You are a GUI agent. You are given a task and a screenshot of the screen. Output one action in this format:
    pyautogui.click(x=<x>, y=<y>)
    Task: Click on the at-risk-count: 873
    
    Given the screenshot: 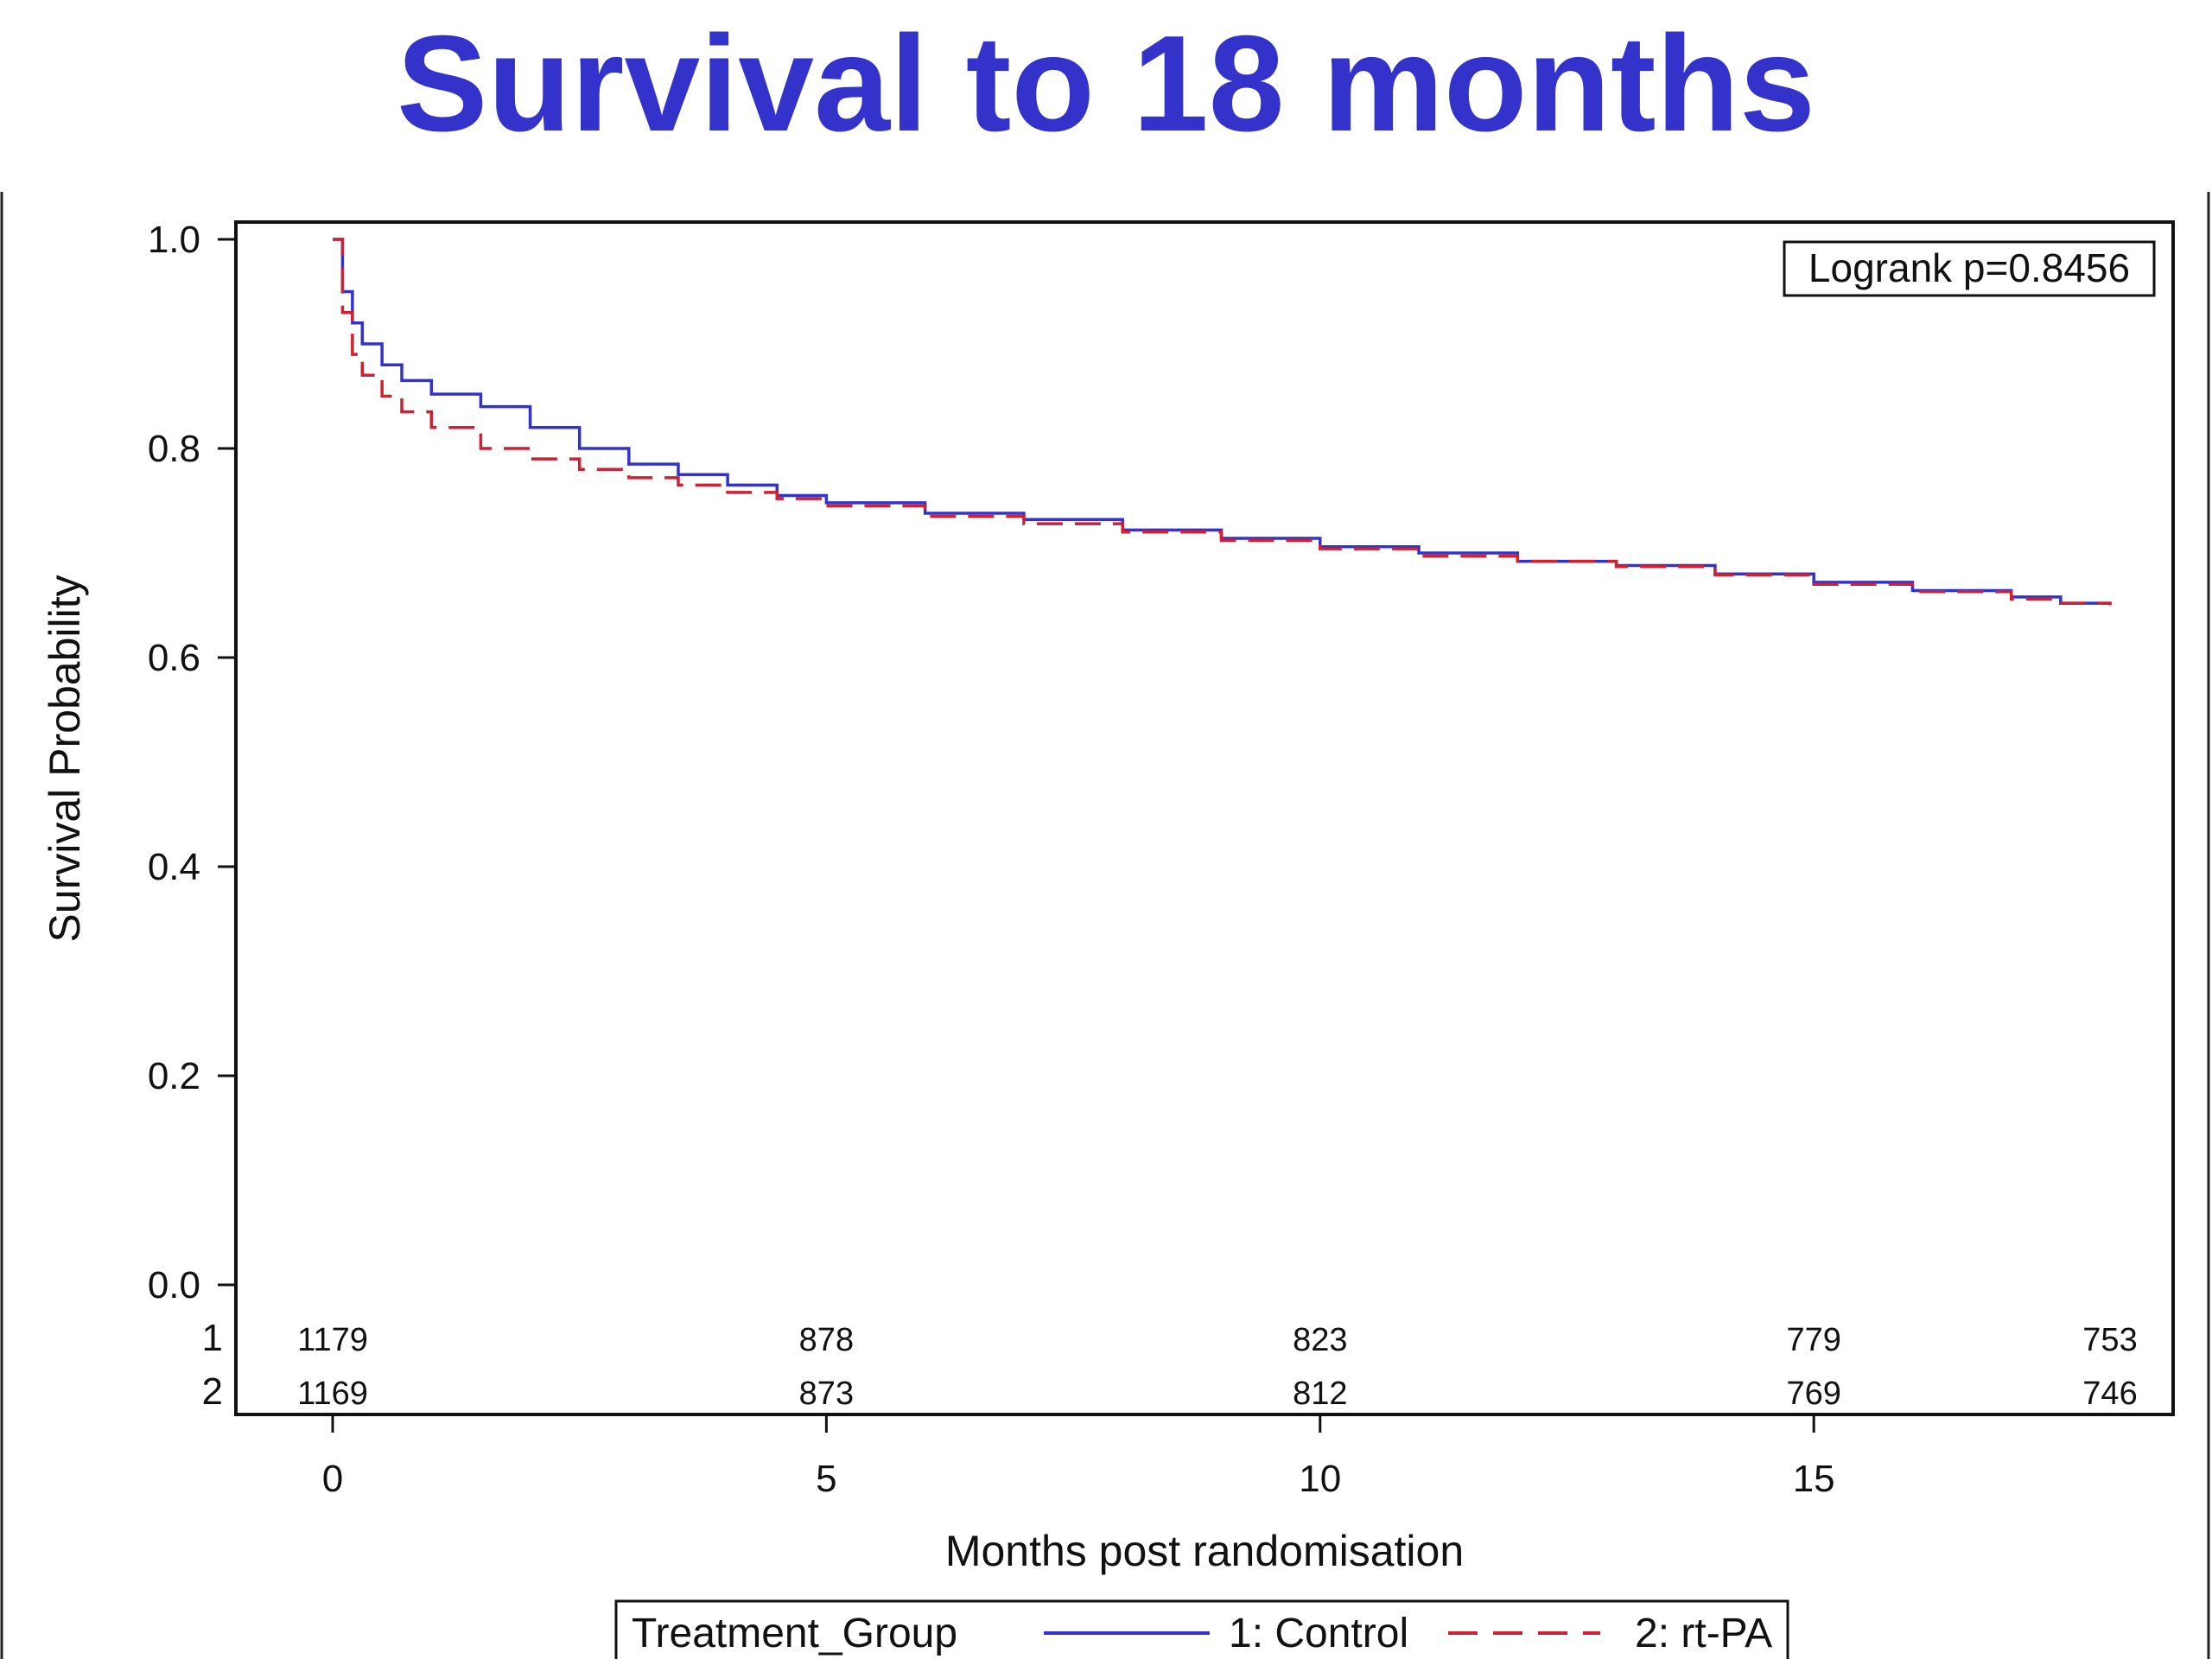 What is the action you would take?
    pyautogui.click(x=826, y=1394)
    